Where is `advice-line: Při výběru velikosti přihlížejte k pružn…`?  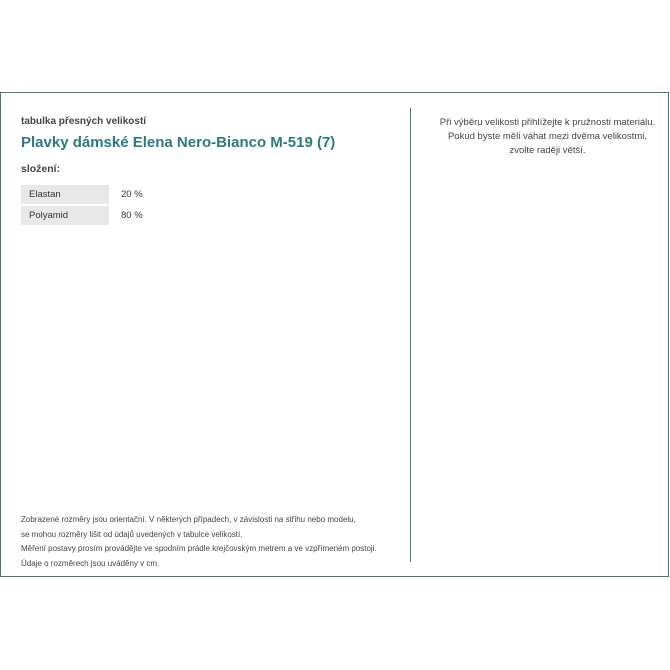
advice-line: Při výběru velikosti přihlížejte k pružn… is located at coordinates (547, 122).